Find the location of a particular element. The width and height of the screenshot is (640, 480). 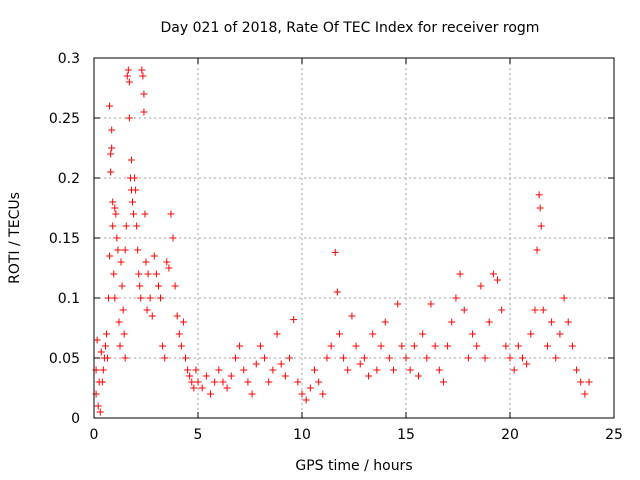

y-tick-label: 0.05 is located at coordinates (64, 359).